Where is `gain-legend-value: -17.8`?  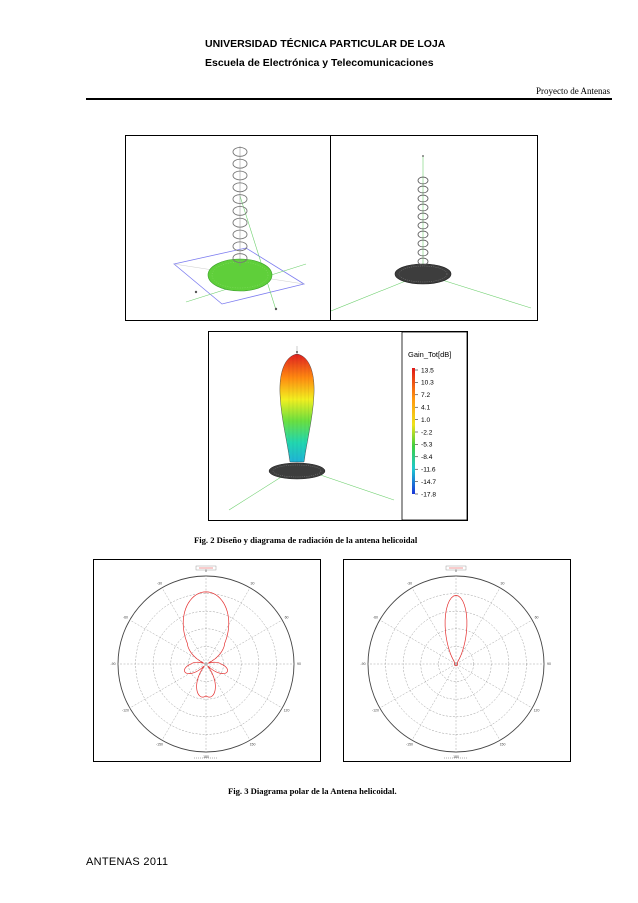 gain-legend-value: -17.8 is located at coordinates (428, 494).